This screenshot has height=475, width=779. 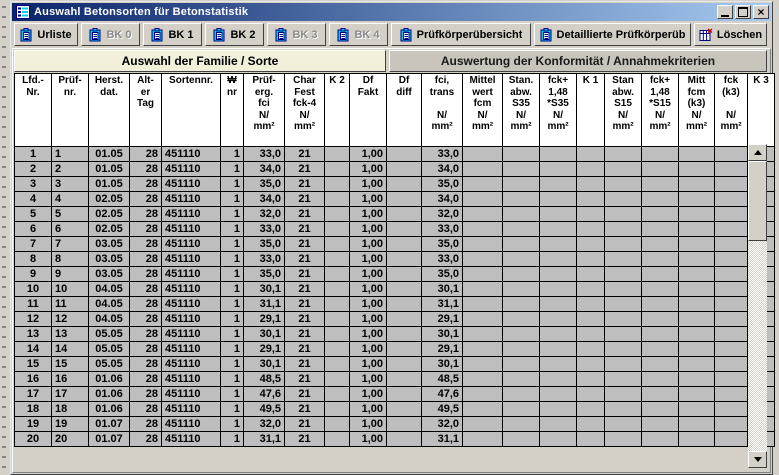 I want to click on vertical-scrollbar, so click(x=757, y=306).